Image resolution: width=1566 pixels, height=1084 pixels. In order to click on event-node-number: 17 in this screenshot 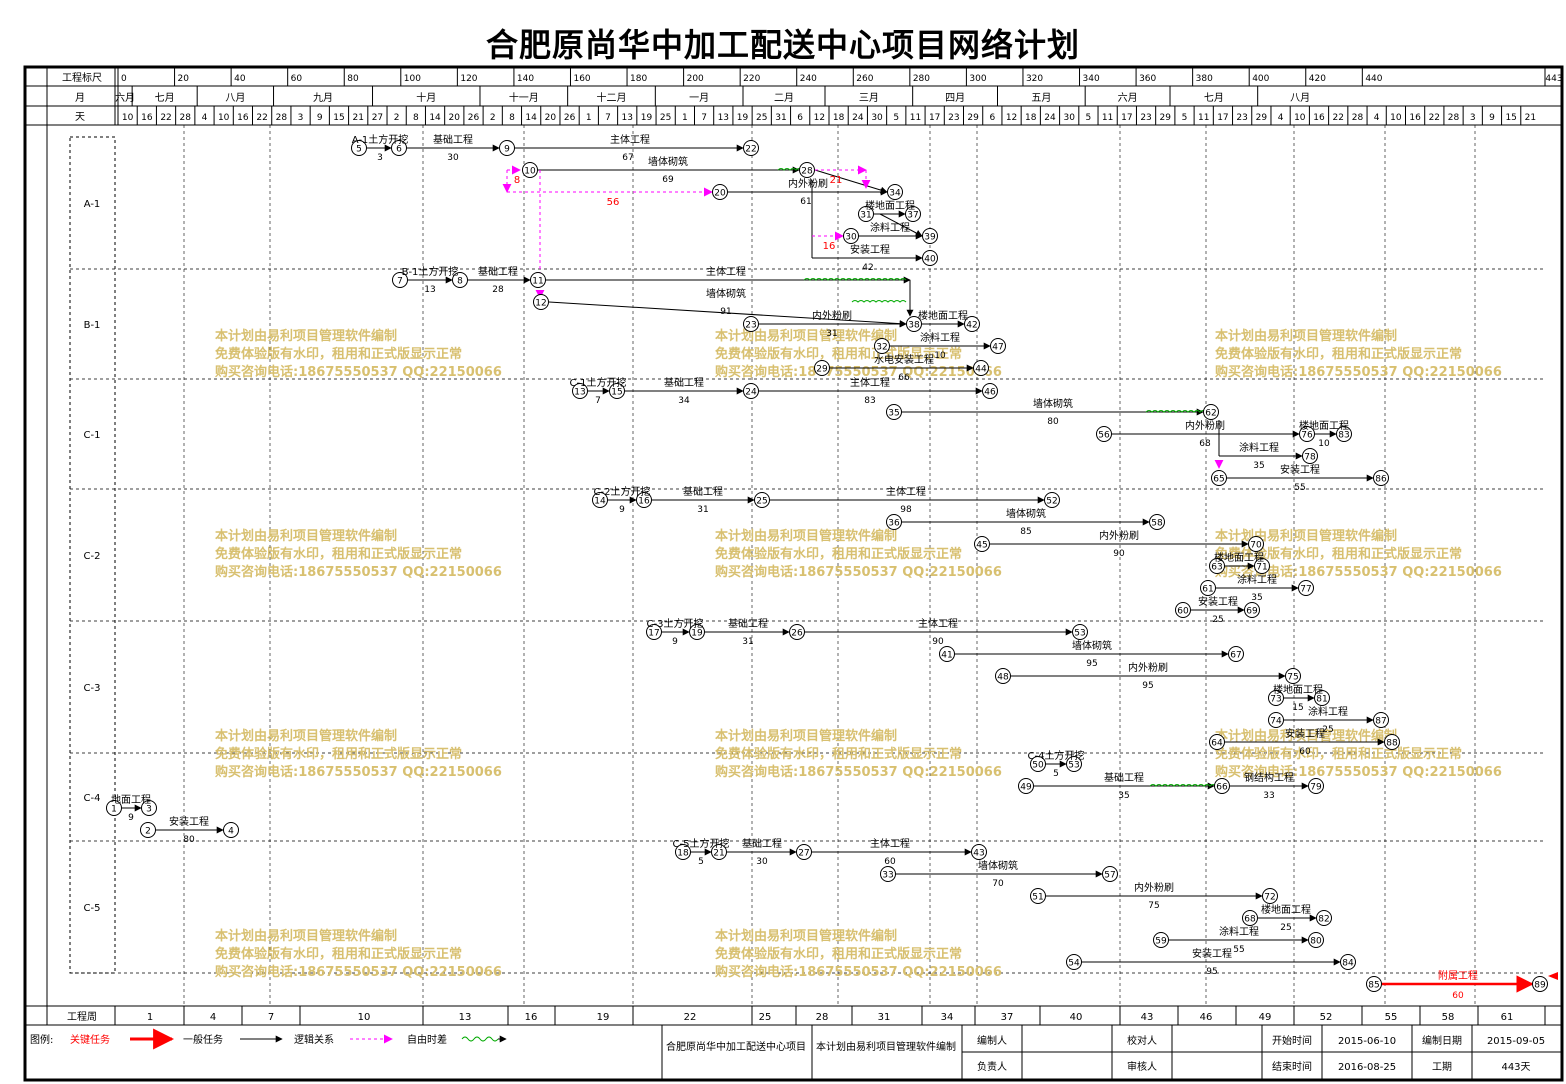, I will do `click(653, 634)`.